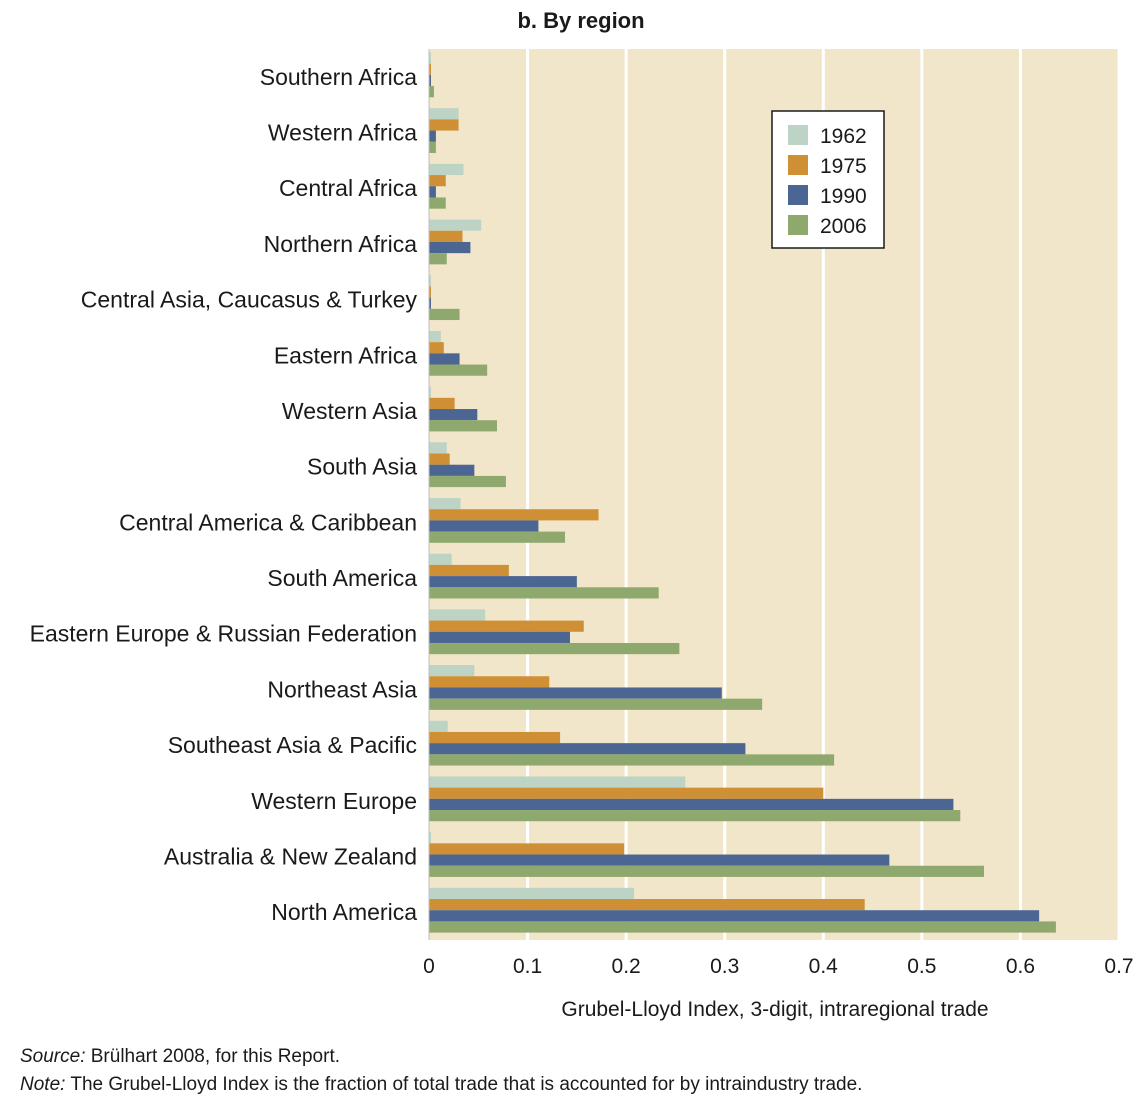 The width and height of the screenshot is (1144, 1114). What do you see at coordinates (268, 522) in the screenshot?
I see `category-label: Central America & Caribbean` at bounding box center [268, 522].